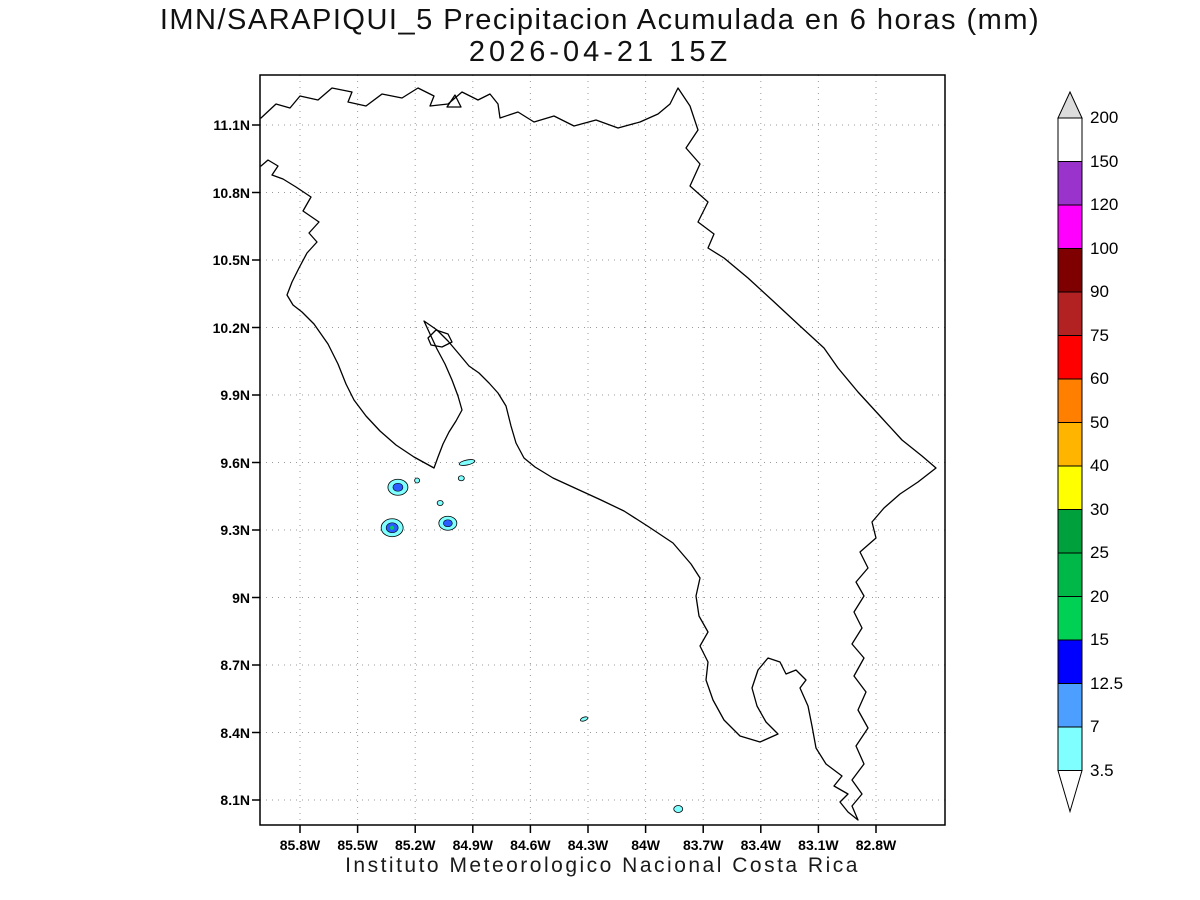  What do you see at coordinates (473, 845) in the screenshot?
I see `lon-tick-label: 84.9W` at bounding box center [473, 845].